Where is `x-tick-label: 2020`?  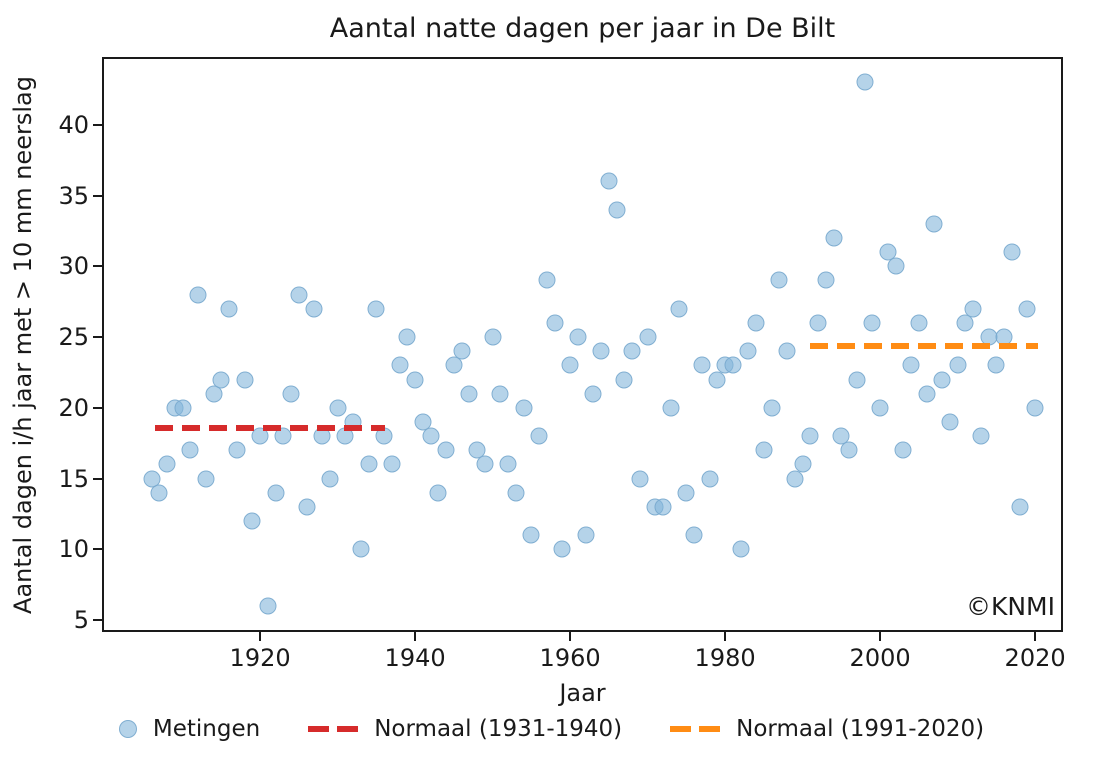 x-tick-label: 2020 is located at coordinates (1035, 658).